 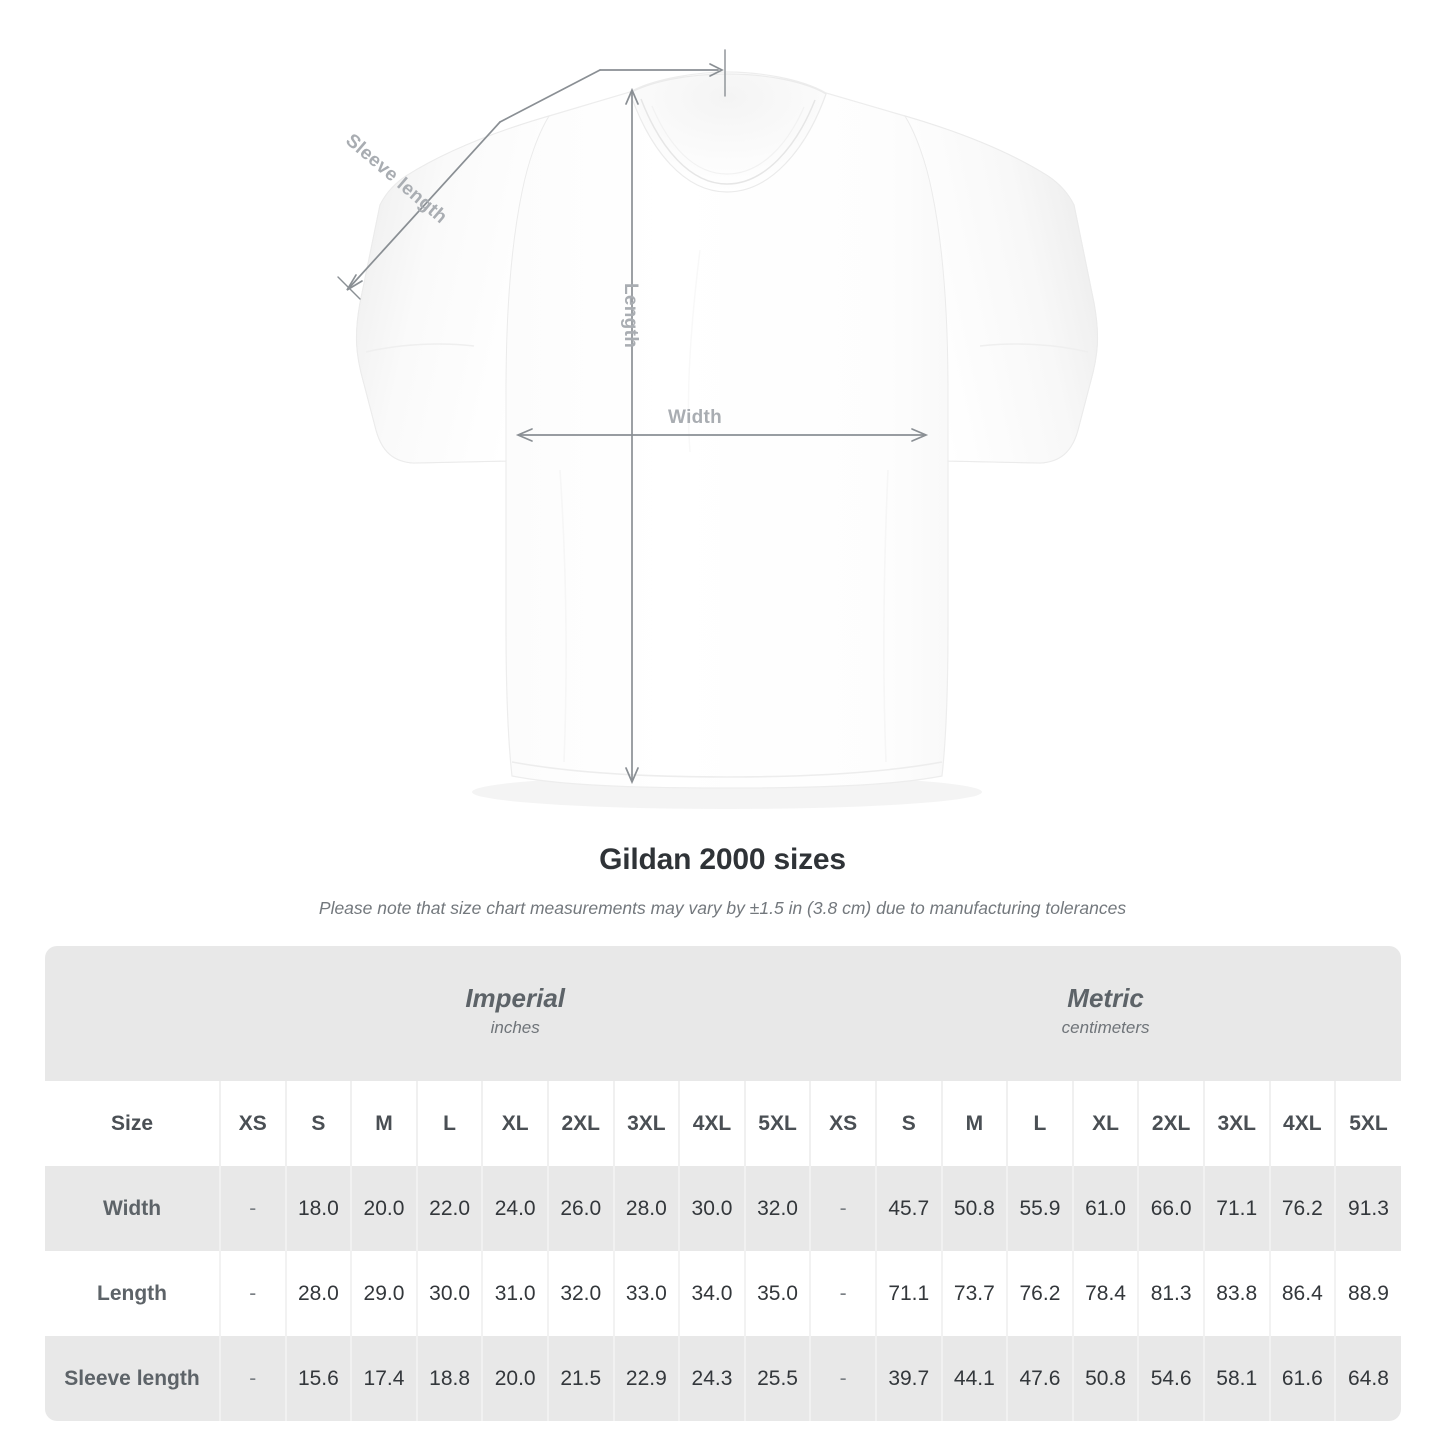 What do you see at coordinates (515, 1027) in the screenshot?
I see `unit-imperial-sub: inches` at bounding box center [515, 1027].